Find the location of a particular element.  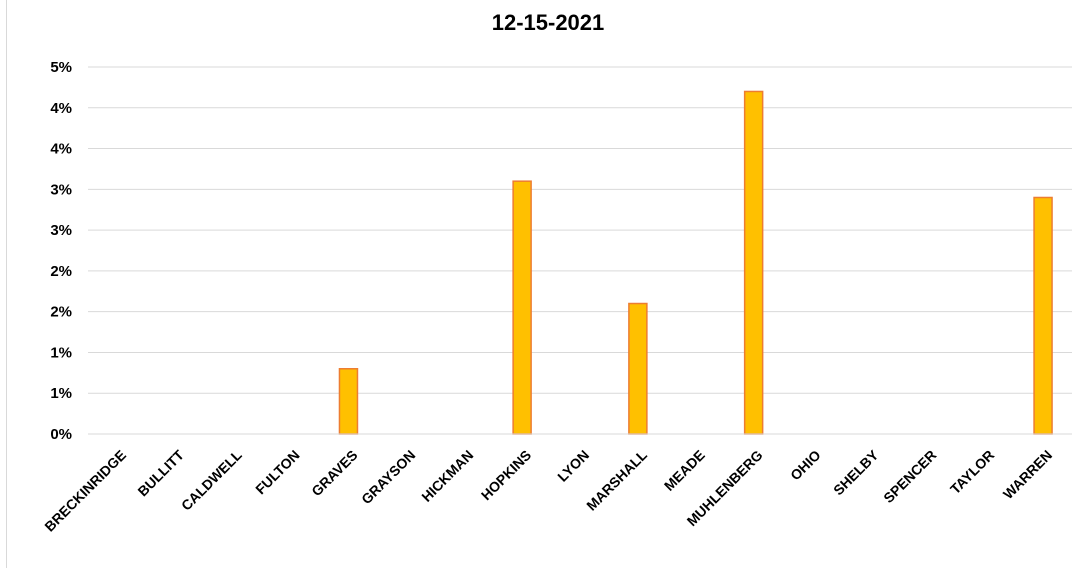

x-tick-label: MEADE is located at coordinates (684, 470).